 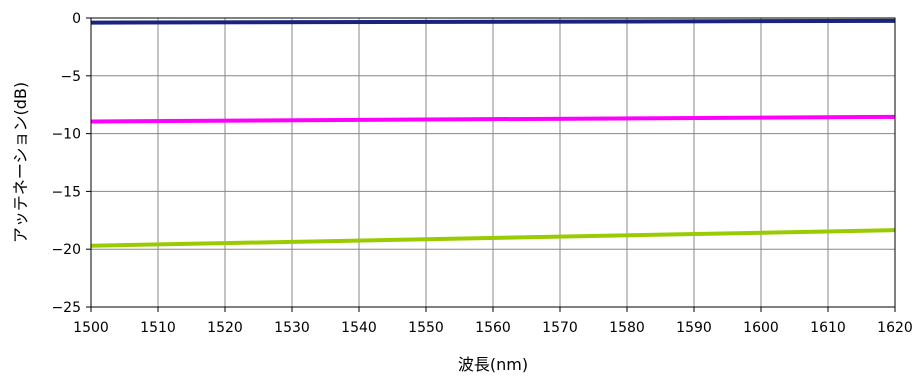 I want to click on y-tick-label: −5, so click(x=70, y=77).